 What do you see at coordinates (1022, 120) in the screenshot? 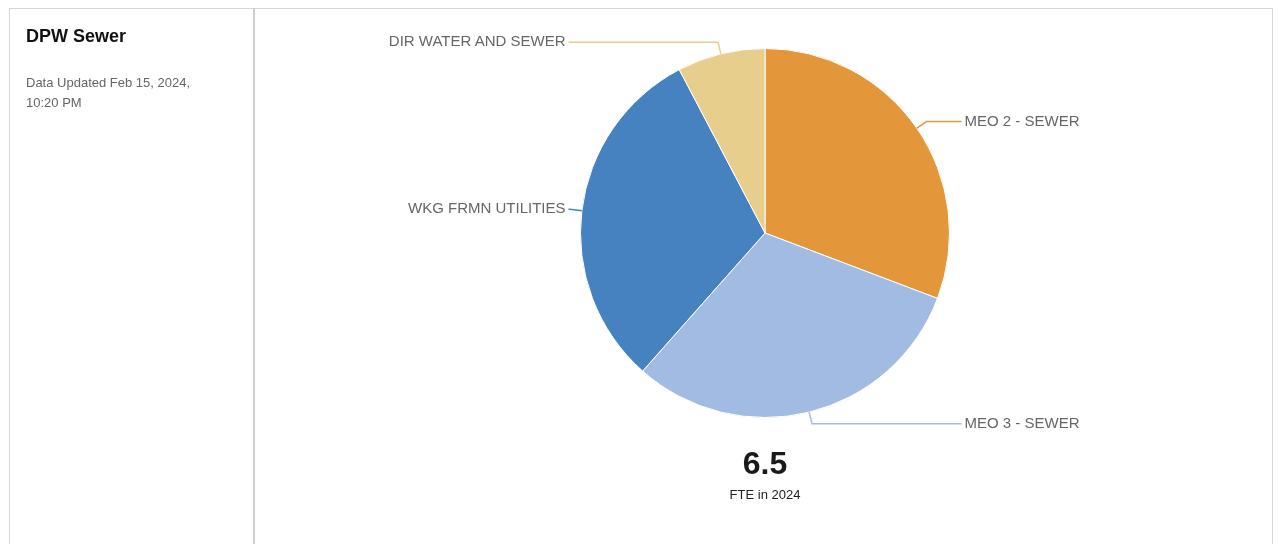
I see `slice-label: MEO 2 - SEWER` at bounding box center [1022, 120].